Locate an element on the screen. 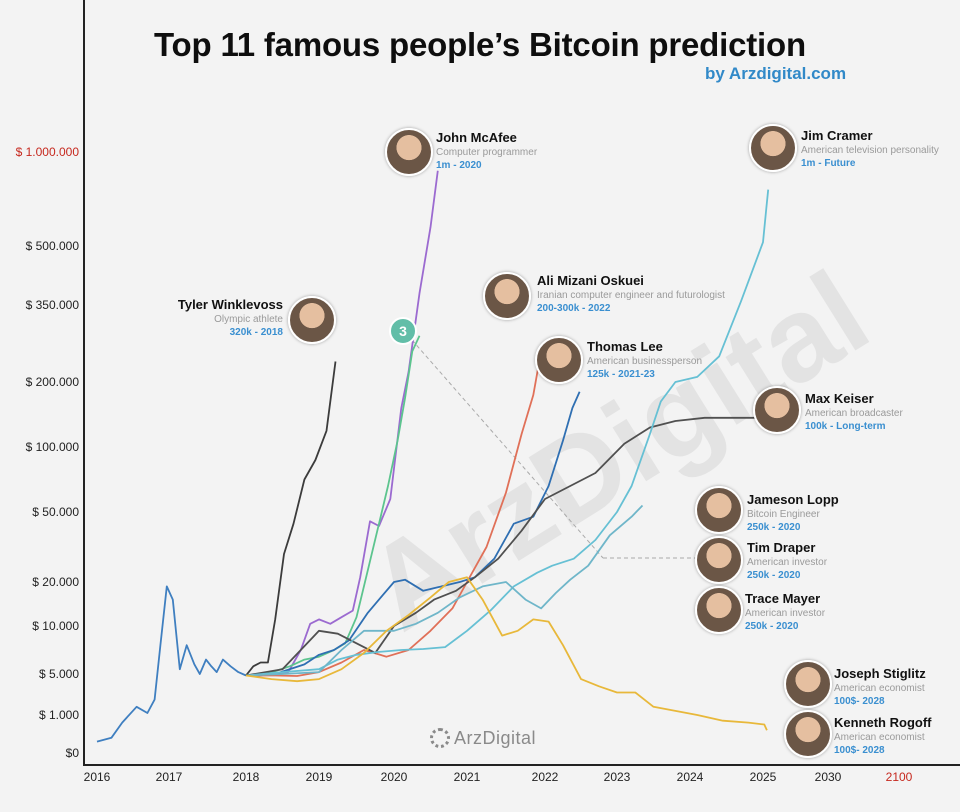  x-tick-label: 2017 is located at coordinates (169, 777).